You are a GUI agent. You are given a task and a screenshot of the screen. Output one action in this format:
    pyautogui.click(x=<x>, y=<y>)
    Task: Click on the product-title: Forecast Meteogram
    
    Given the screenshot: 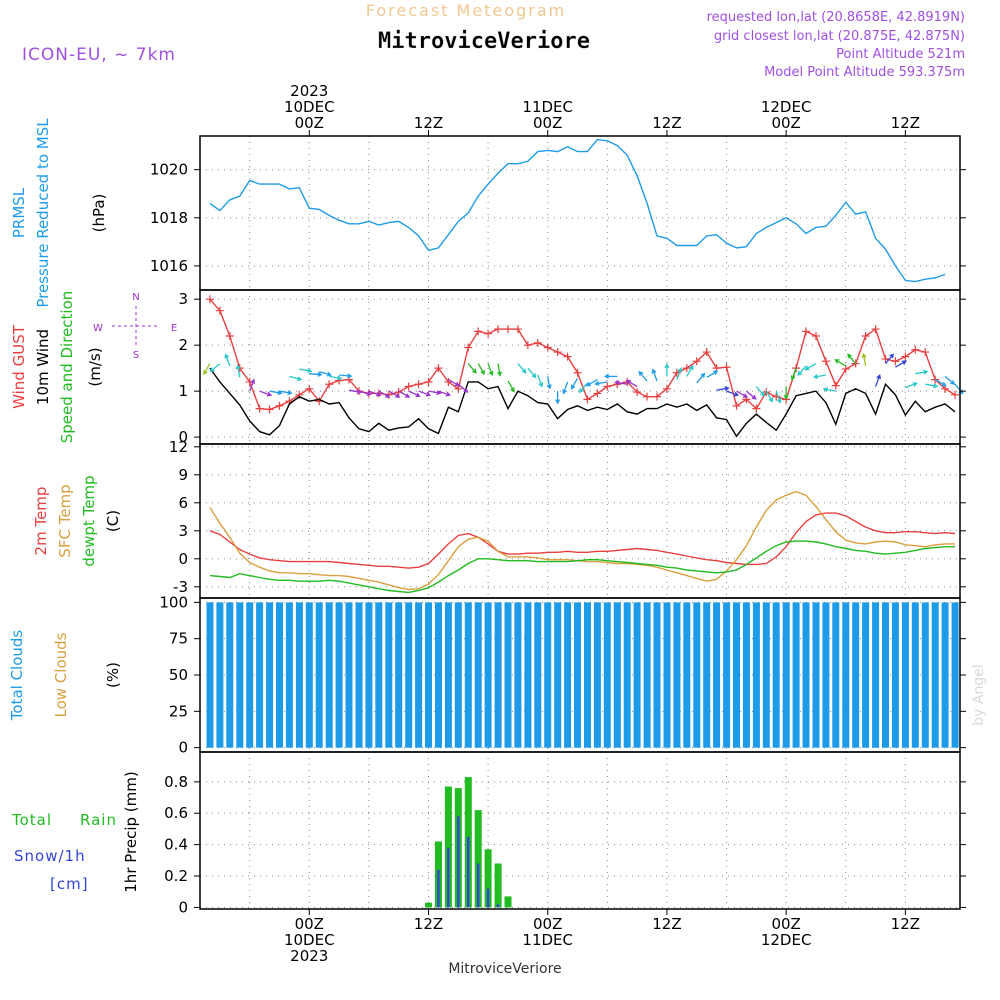 What is the action you would take?
    pyautogui.click(x=466, y=10)
    